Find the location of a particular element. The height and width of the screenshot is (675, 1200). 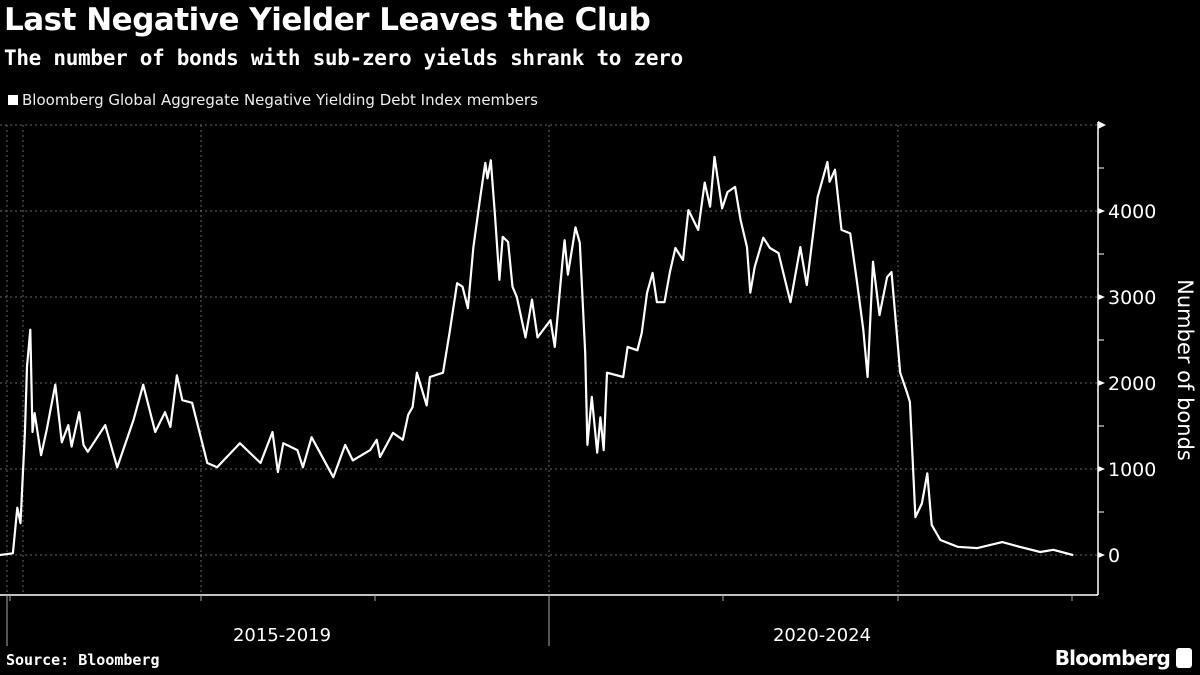

y-axis-label: Number of bonds is located at coordinates (1185, 370).